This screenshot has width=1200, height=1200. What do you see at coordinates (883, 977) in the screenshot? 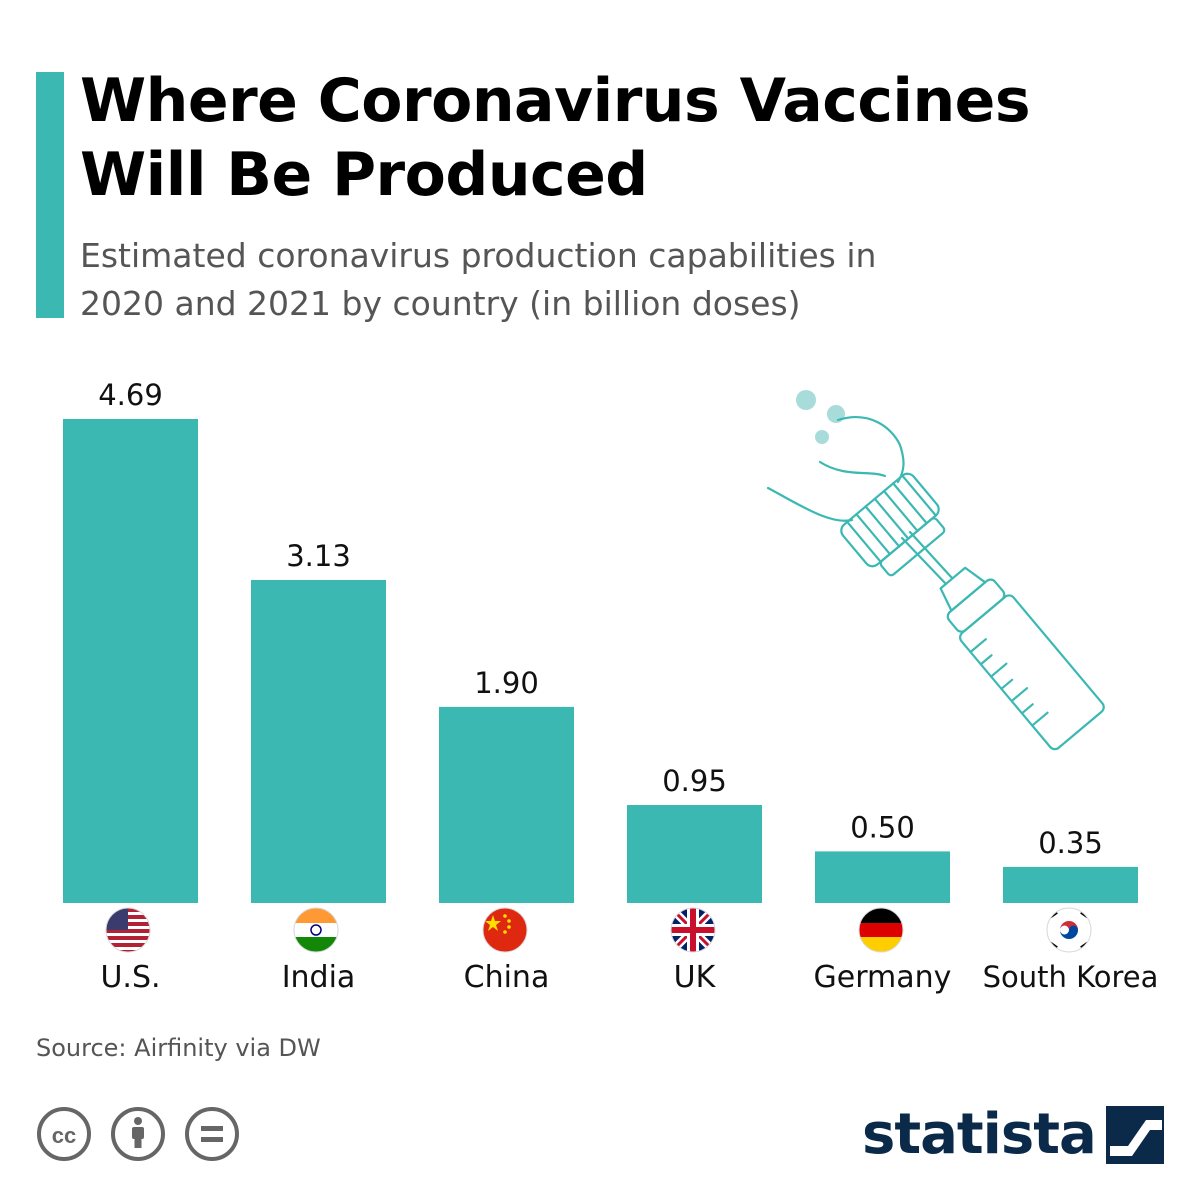
I see `category-label-4: Germany` at bounding box center [883, 977].